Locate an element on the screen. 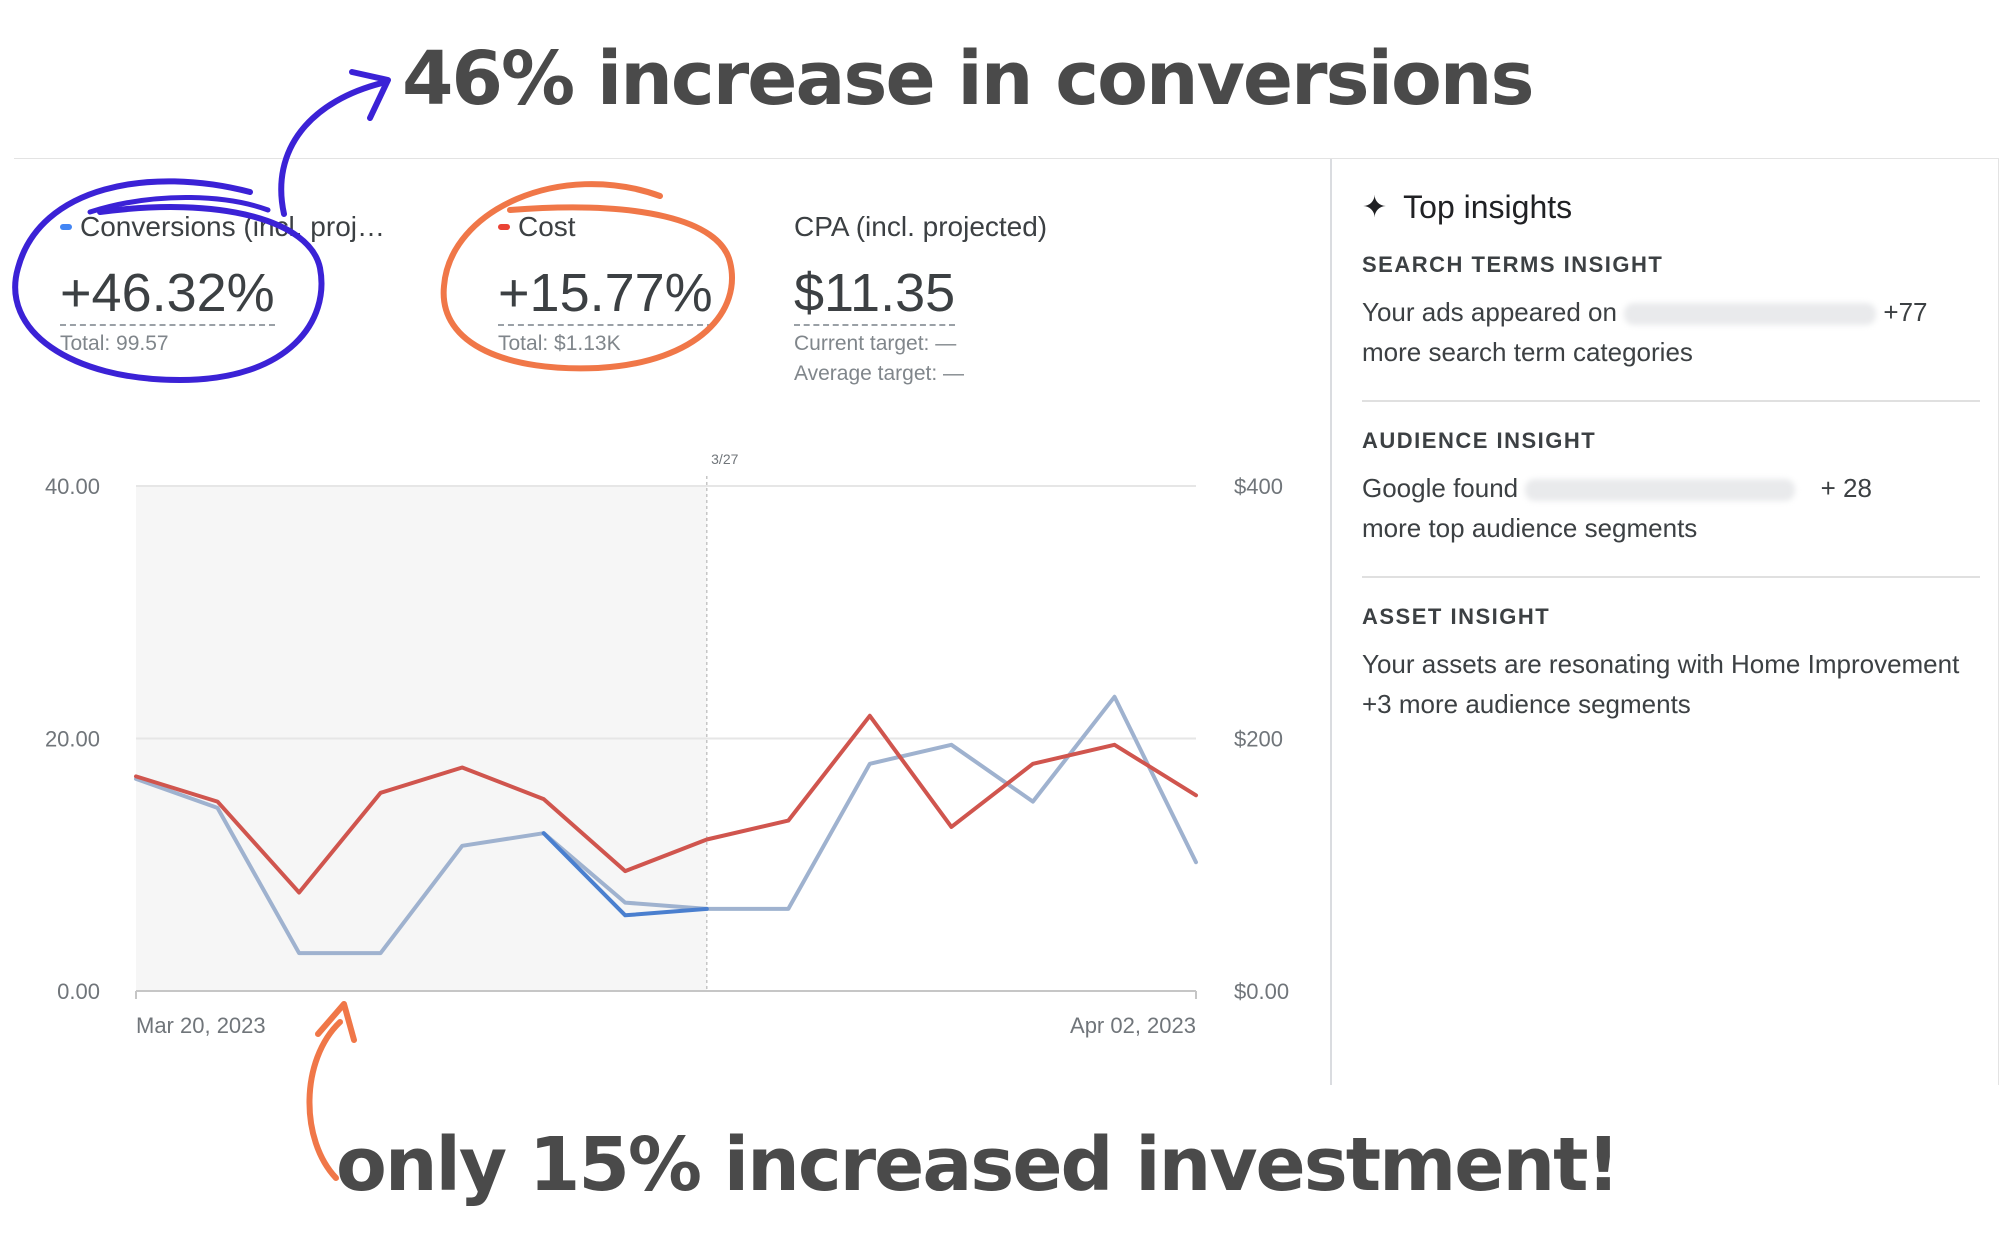 The image size is (2000, 1250). panel-divider is located at coordinates (1331, 622).